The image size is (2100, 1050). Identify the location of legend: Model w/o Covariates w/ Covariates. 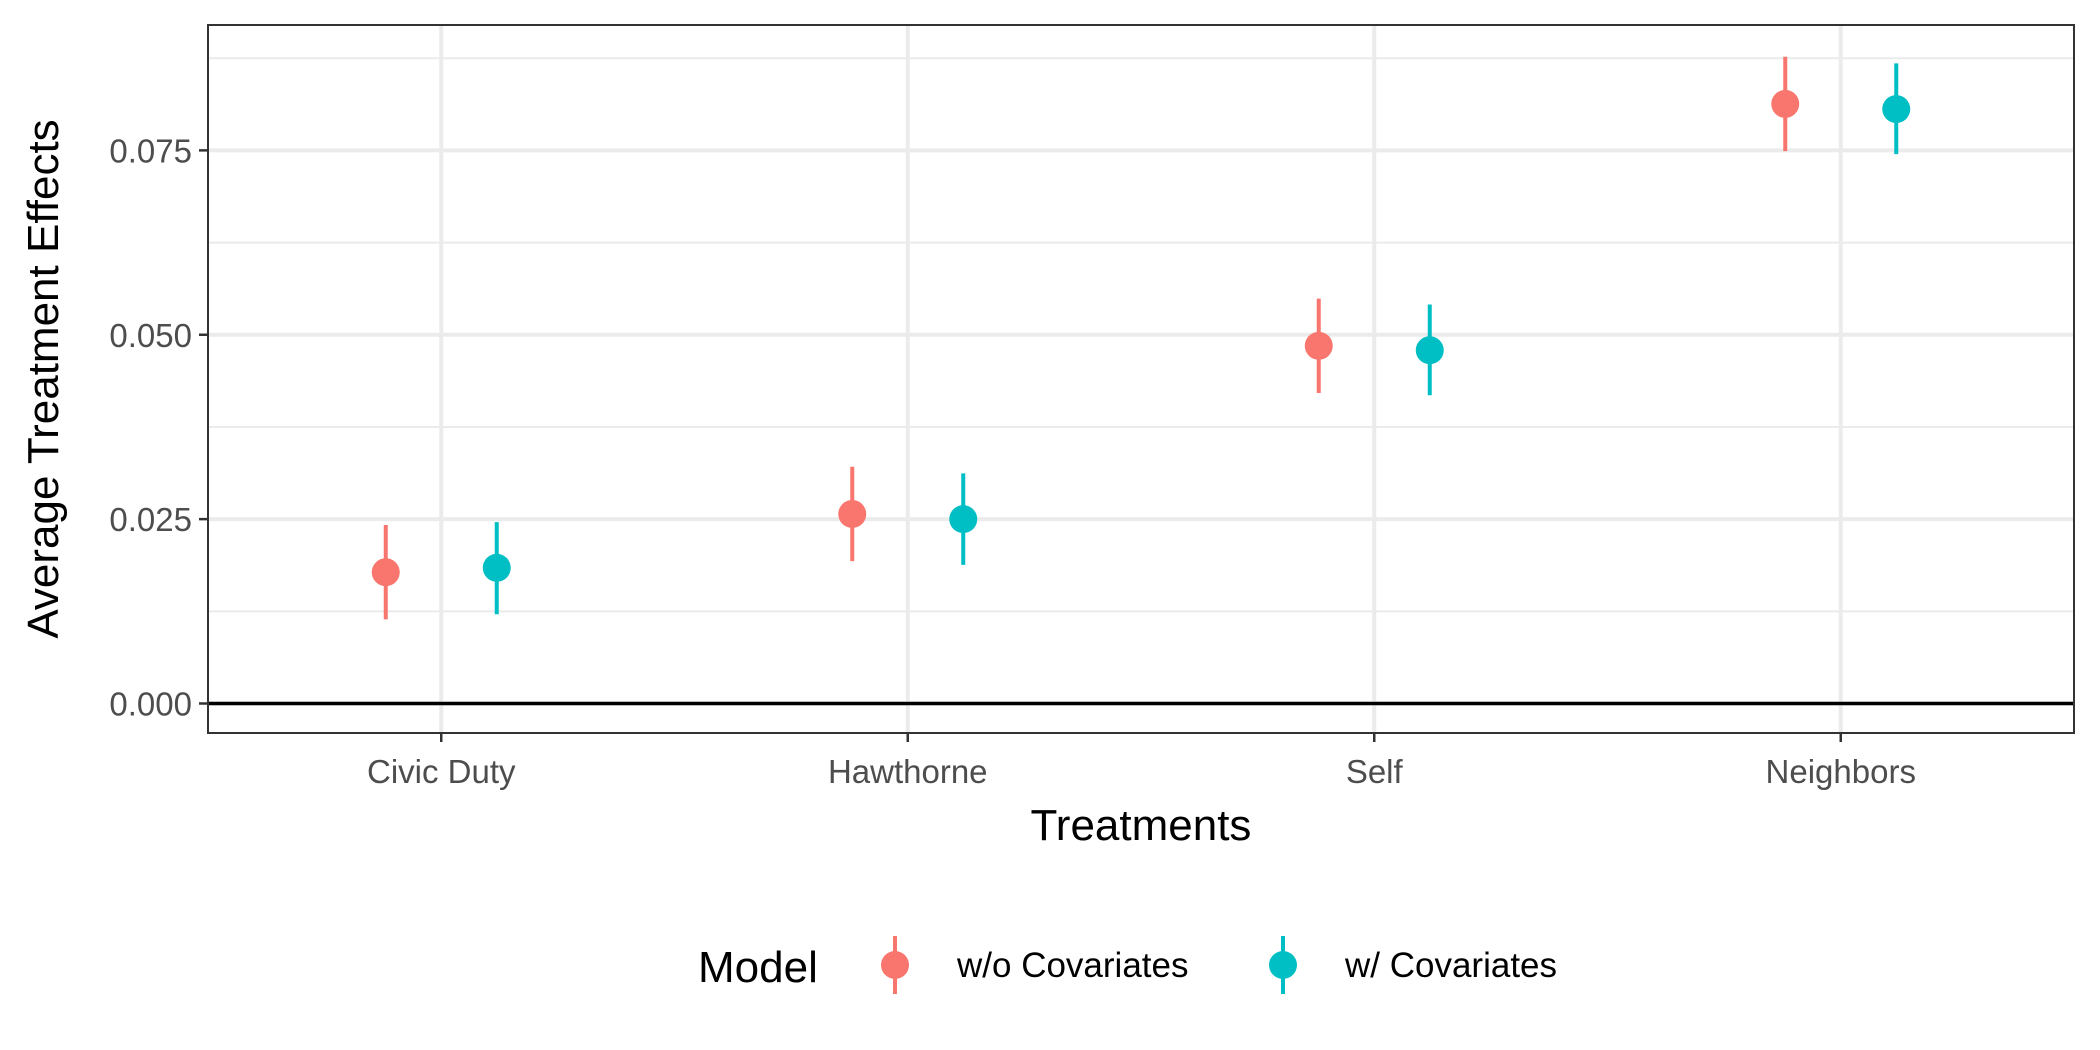
(1127, 965).